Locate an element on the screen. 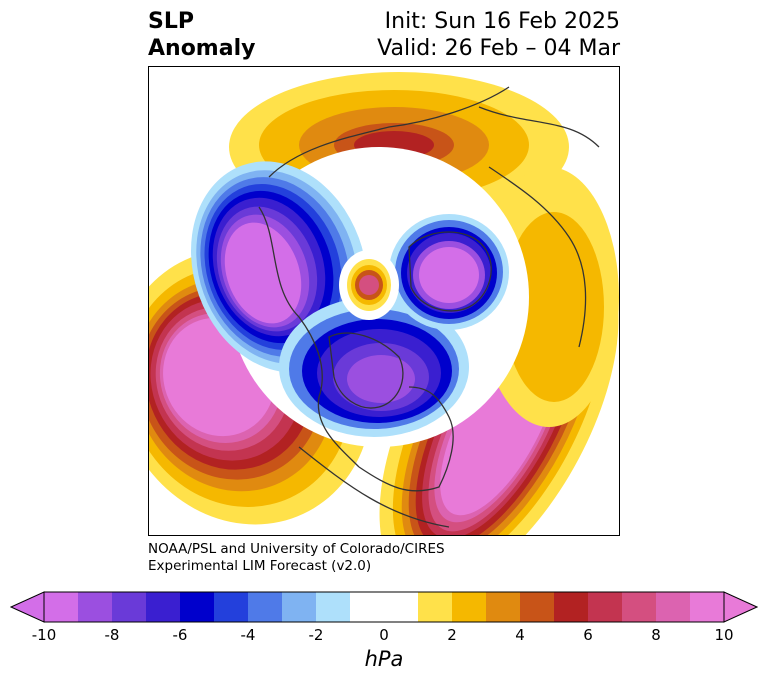 Image resolution: width=768 pixels, height=686 pixels. colorbar-tick-label: -4 is located at coordinates (248, 635).